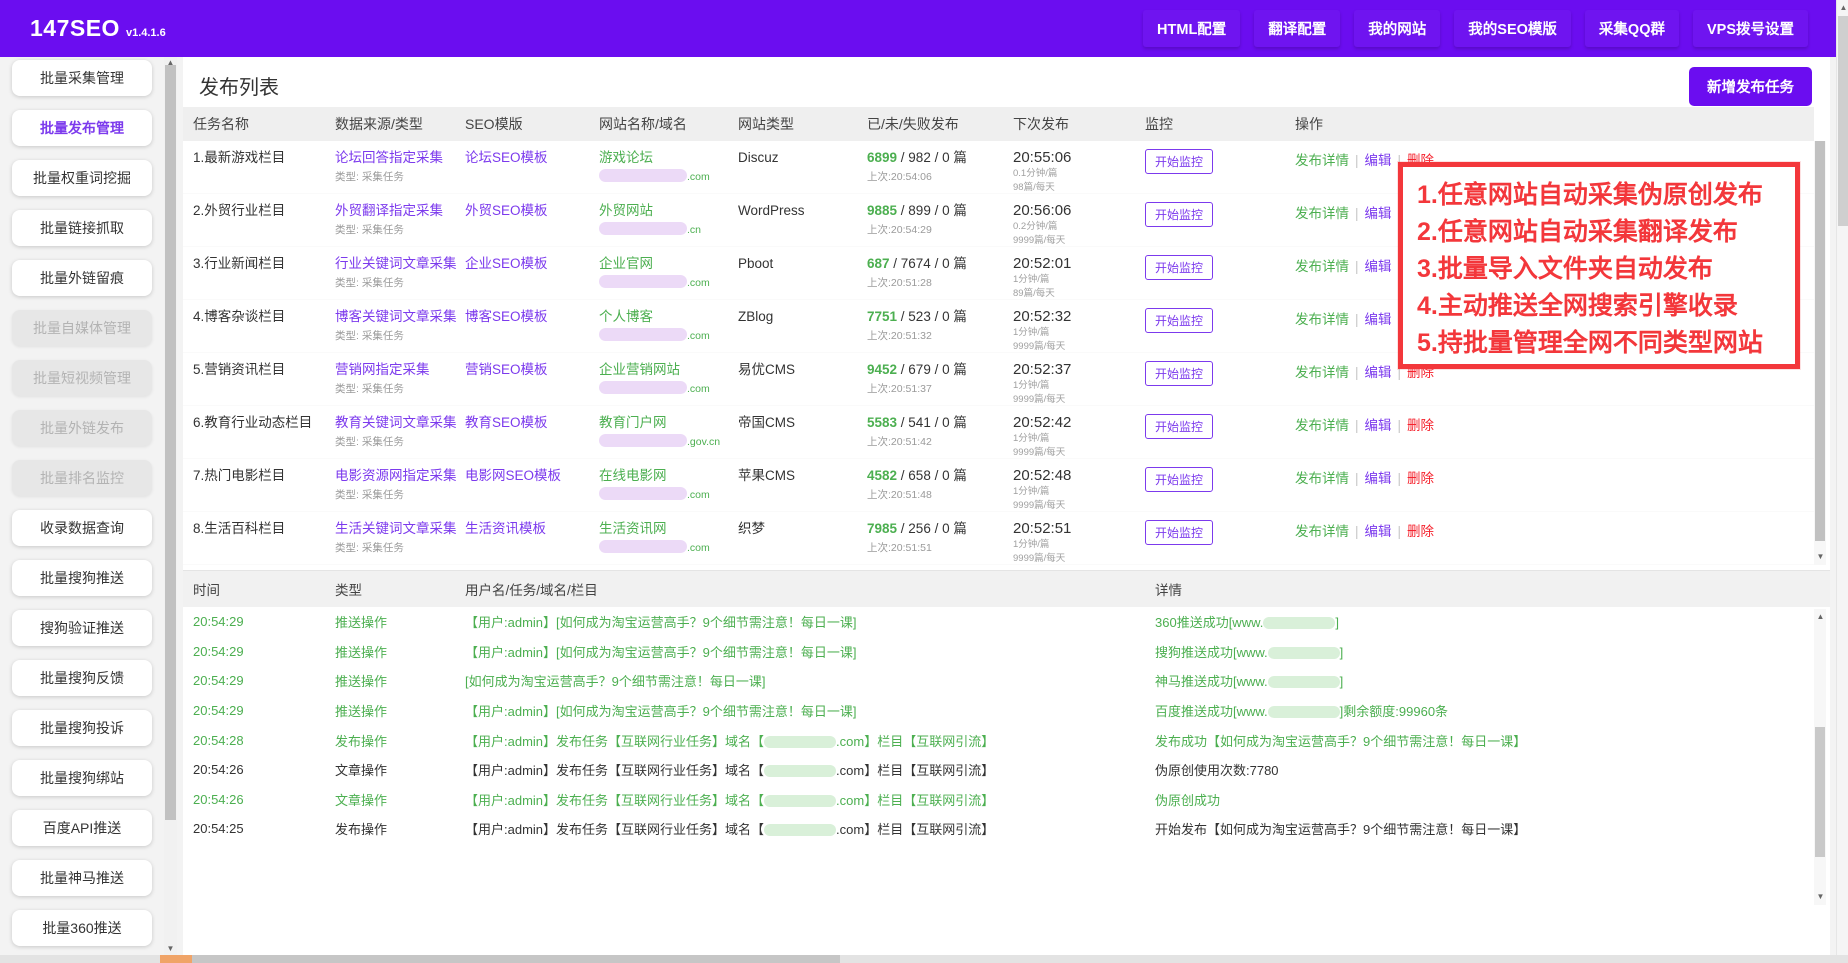 The image size is (1848, 963). What do you see at coordinates (82, 628) in the screenshot?
I see `sidebar-item: 搜狗验证推送` at bounding box center [82, 628].